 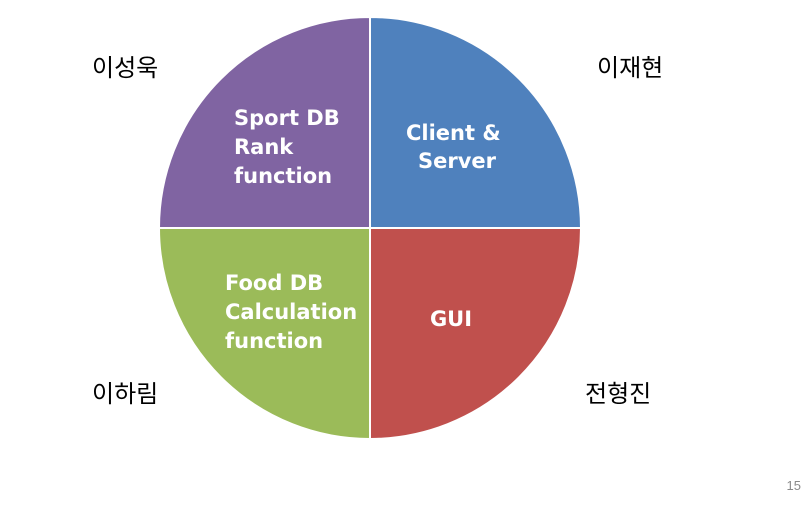 I want to click on quadrant-sport-db, so click(x=264, y=122).